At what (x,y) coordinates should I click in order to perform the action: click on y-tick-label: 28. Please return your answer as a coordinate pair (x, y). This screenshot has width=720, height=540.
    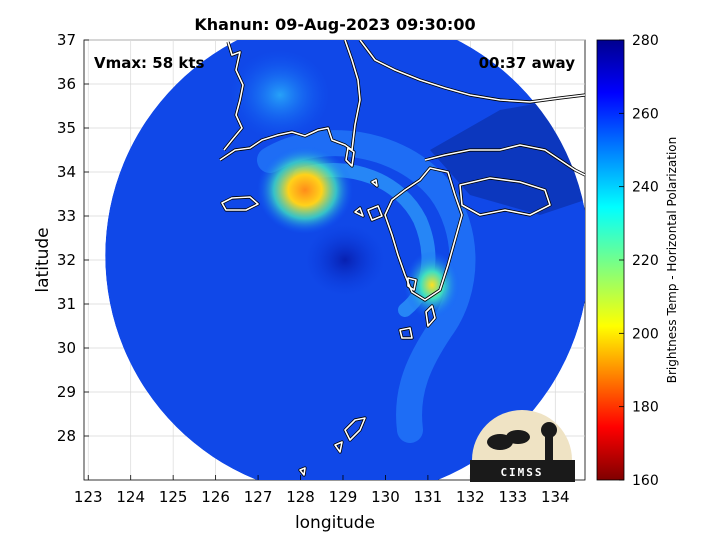
    Looking at the image, I should click on (66, 436).